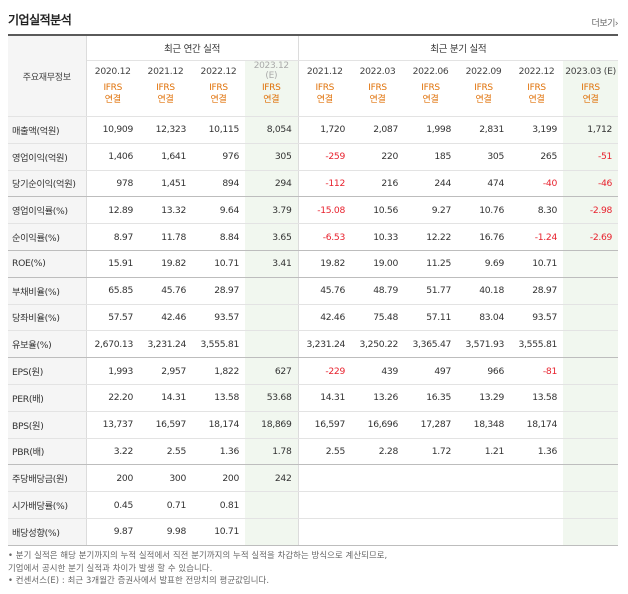 The height and width of the screenshot is (594, 628). Describe the element at coordinates (484, 157) in the screenshot. I see `table-cell: 305` at that location.